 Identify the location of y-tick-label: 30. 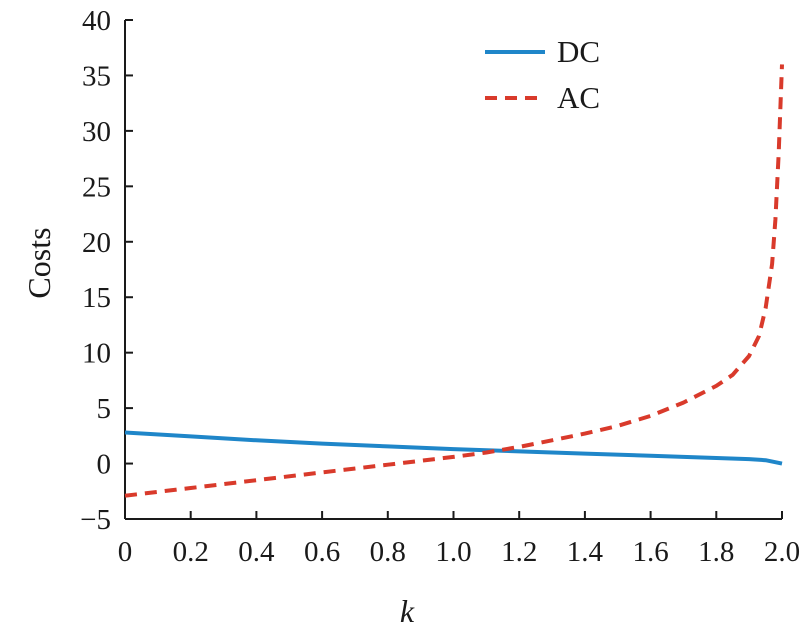
(96, 132).